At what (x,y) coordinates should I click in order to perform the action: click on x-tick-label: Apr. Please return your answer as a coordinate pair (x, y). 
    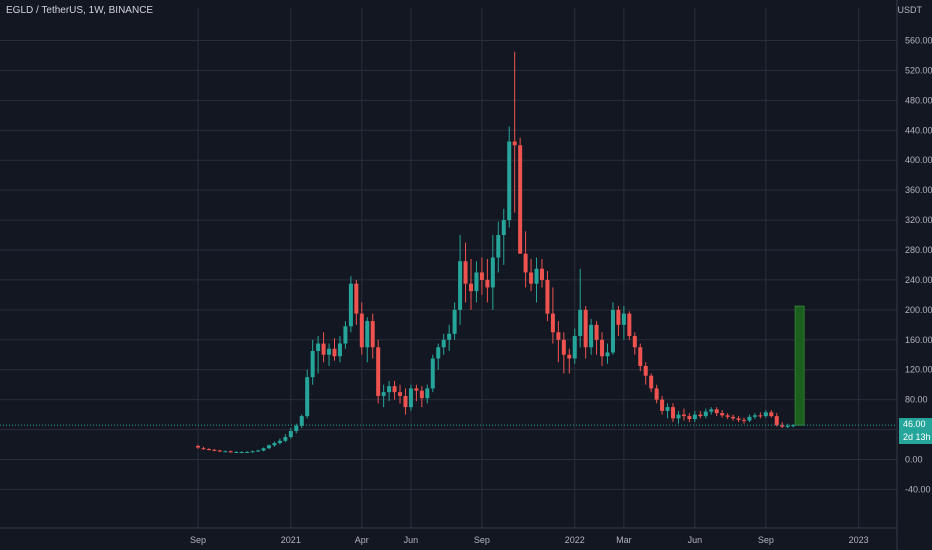
    Looking at the image, I should click on (362, 540).